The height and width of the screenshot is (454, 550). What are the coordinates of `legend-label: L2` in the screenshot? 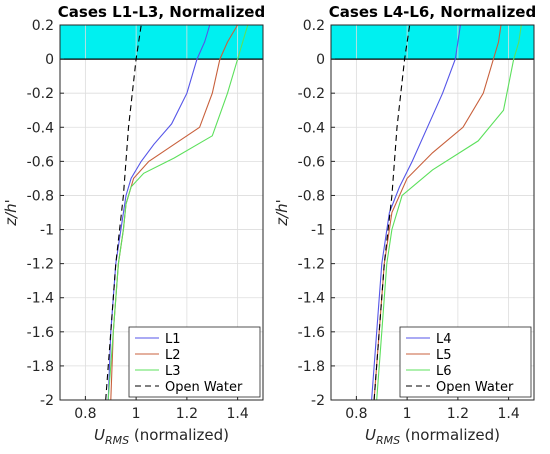 It's located at (173, 355).